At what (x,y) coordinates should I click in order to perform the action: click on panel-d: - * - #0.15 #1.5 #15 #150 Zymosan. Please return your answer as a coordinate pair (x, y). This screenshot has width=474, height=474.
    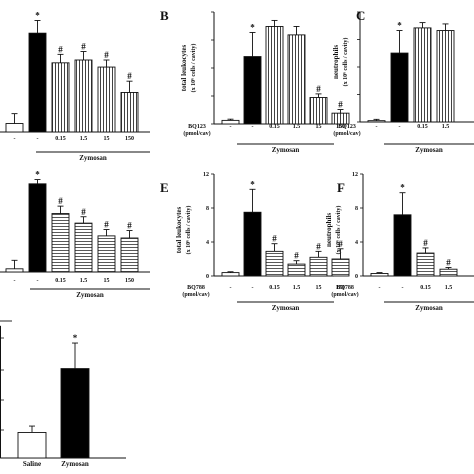
    Looking at the image, I should click on (75, 234).